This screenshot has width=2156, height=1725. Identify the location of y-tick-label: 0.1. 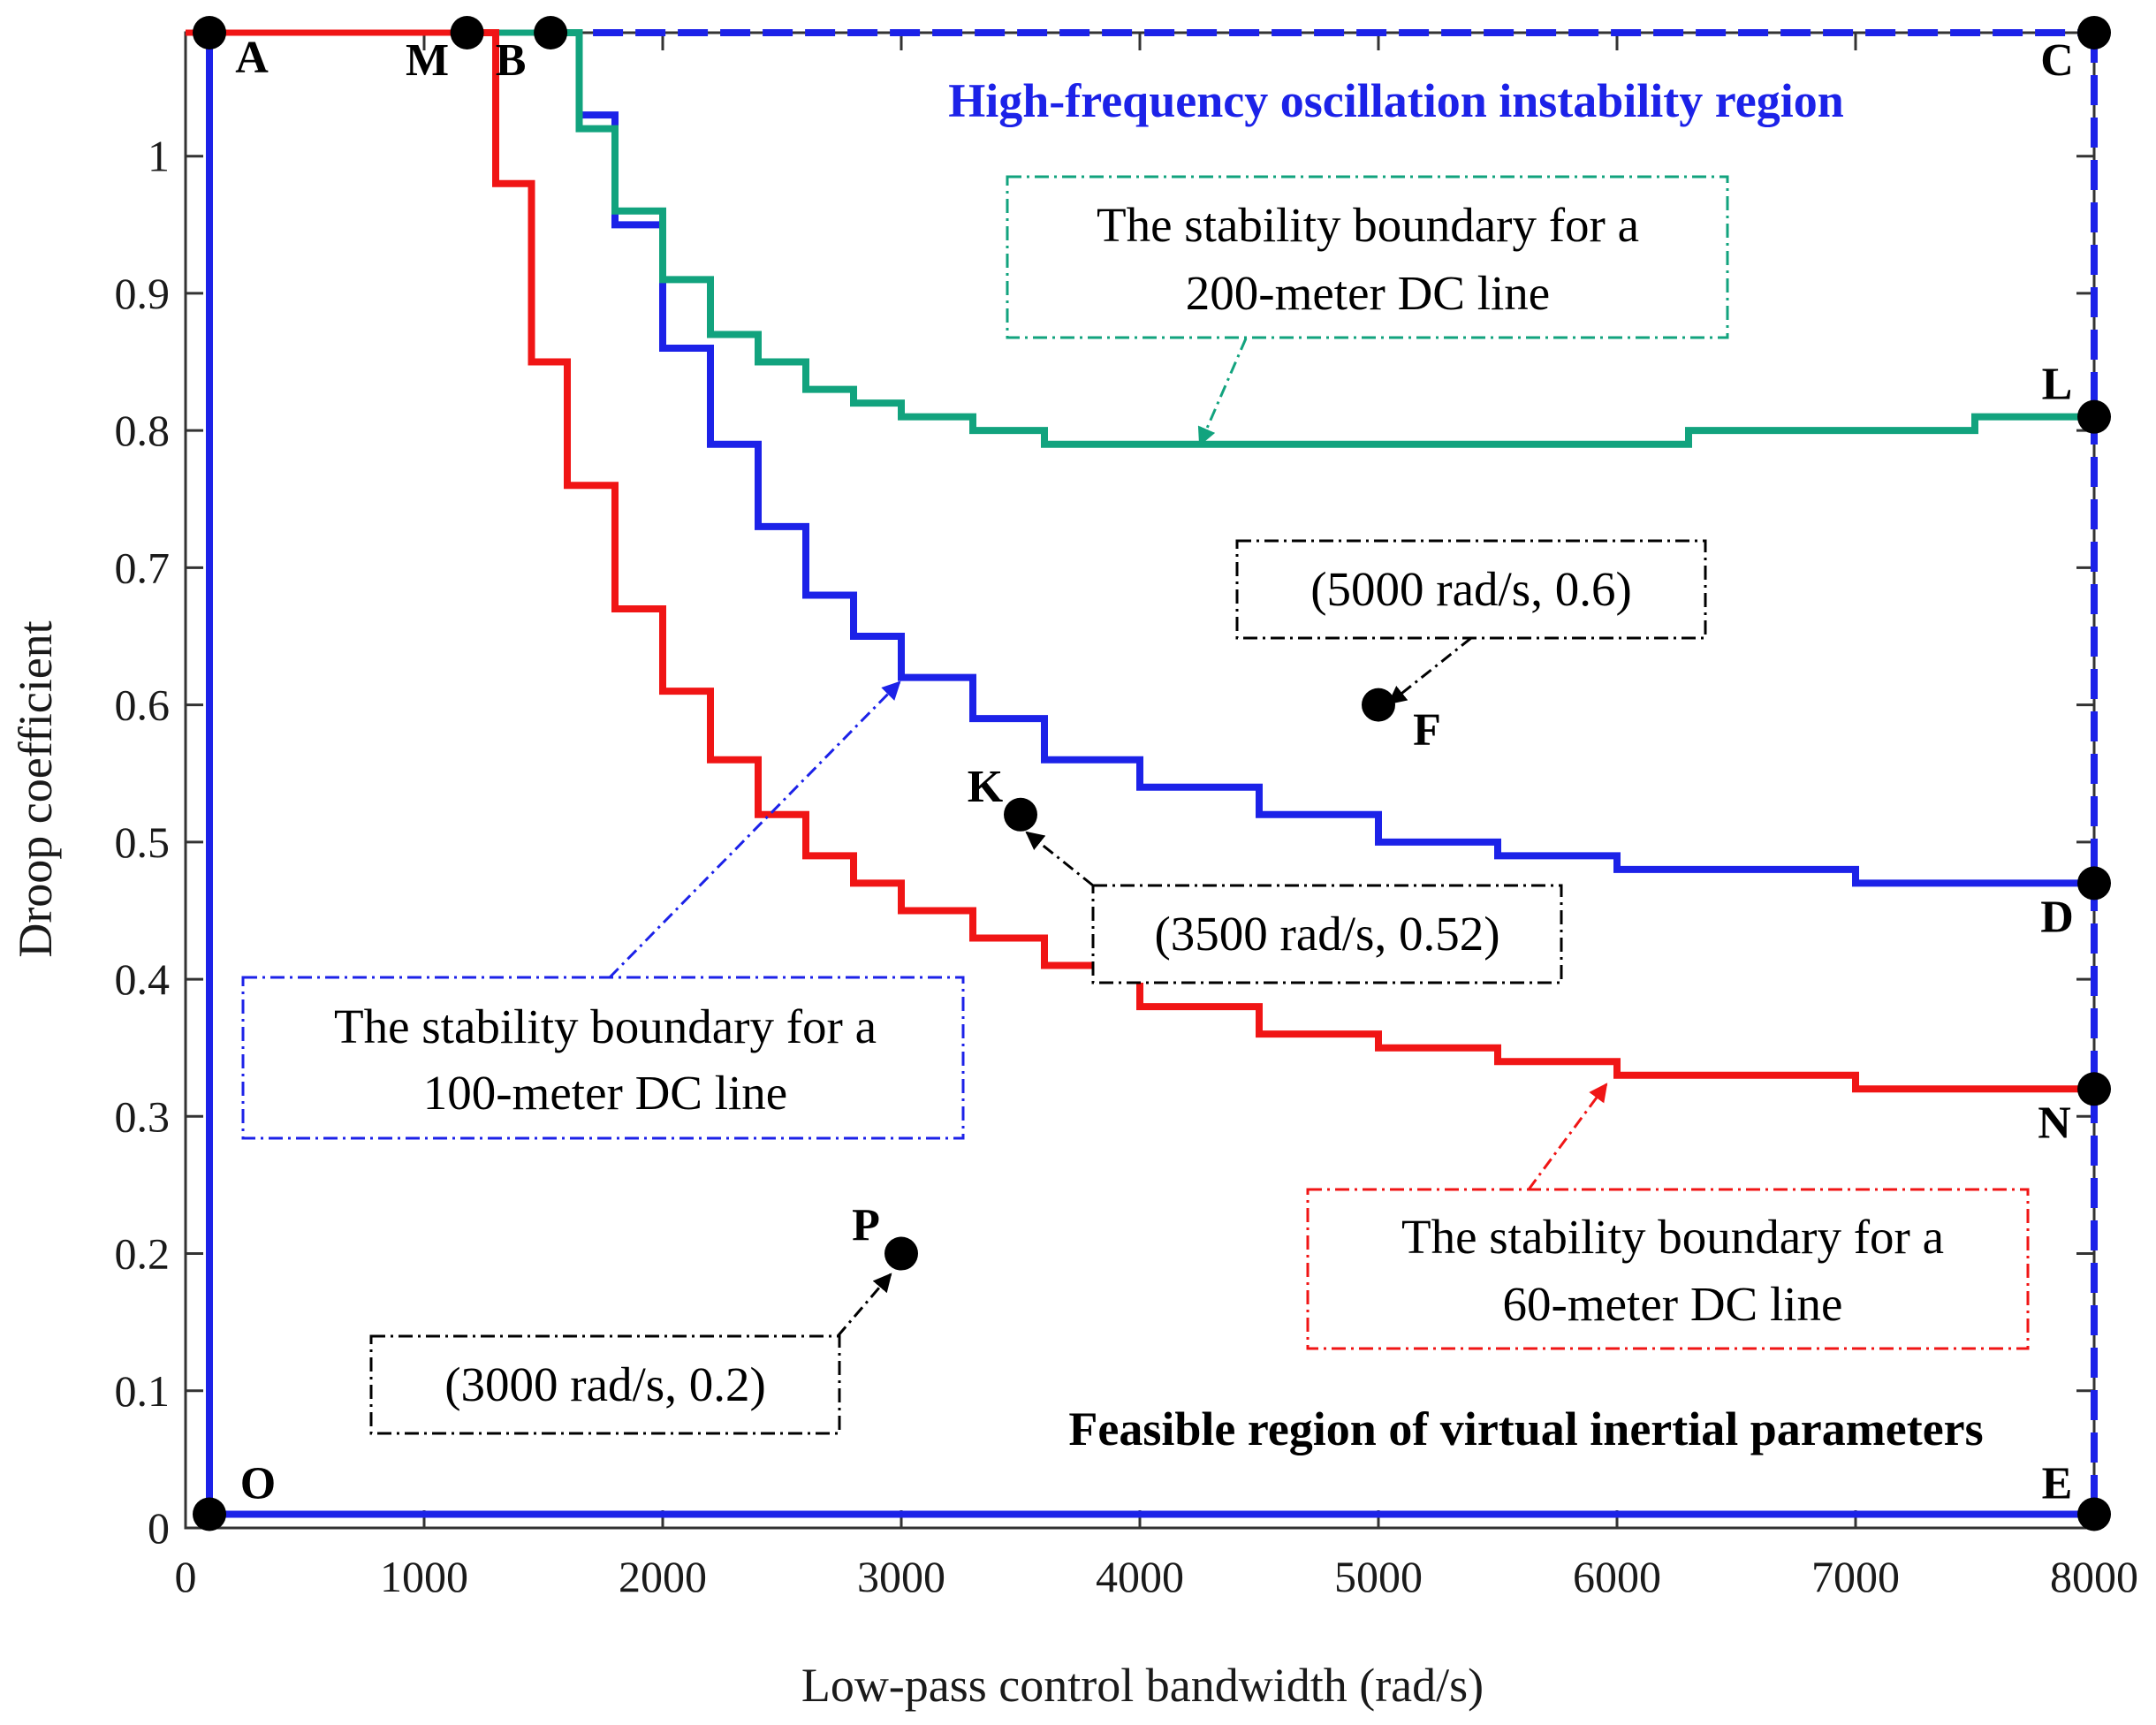
(143, 1391).